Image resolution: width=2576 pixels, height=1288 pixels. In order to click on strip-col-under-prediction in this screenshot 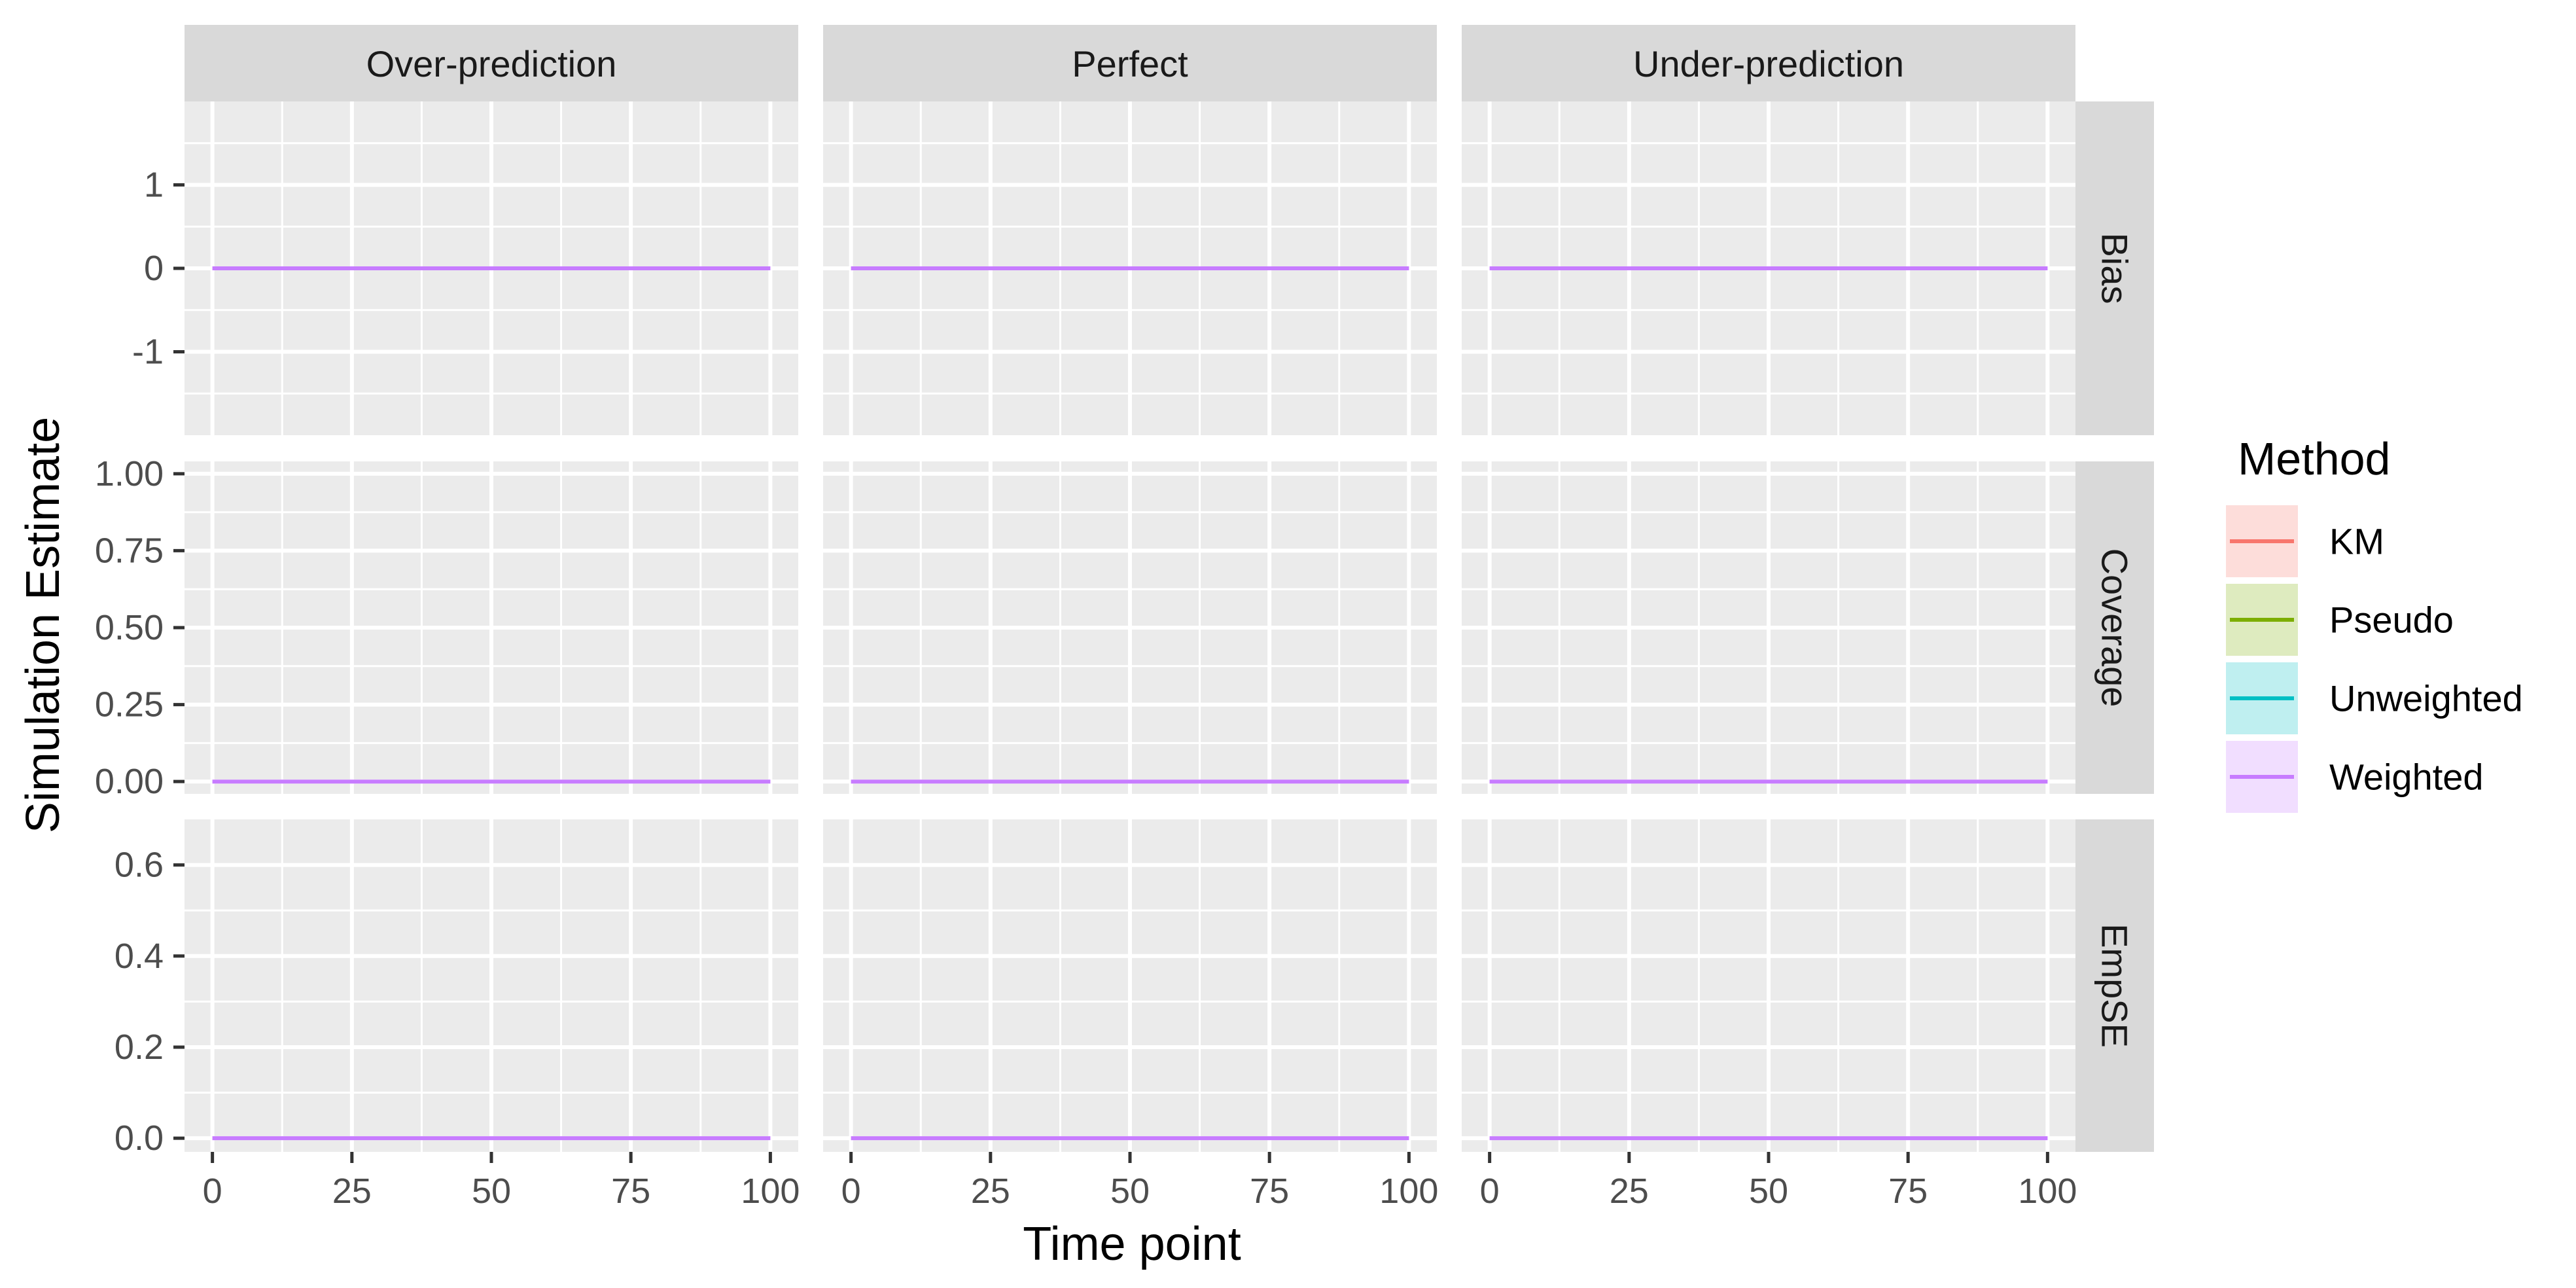, I will do `click(1768, 63)`.